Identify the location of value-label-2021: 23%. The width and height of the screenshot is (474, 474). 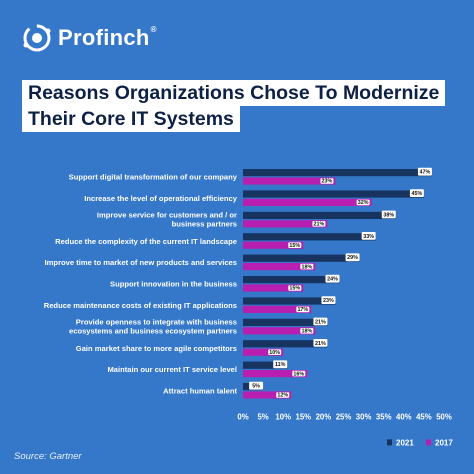
(328, 301).